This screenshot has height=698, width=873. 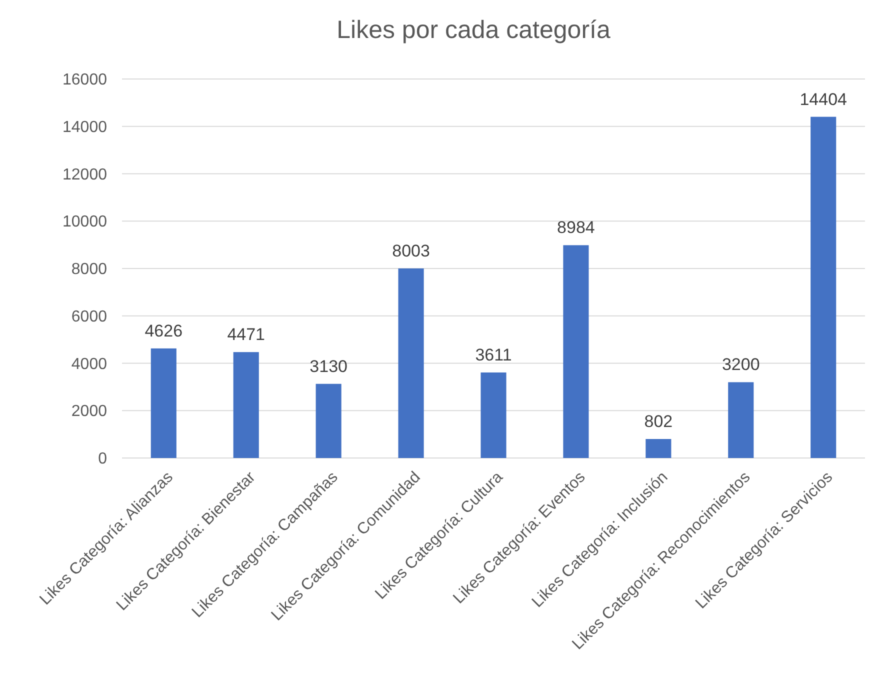 What do you see at coordinates (493, 354) in the screenshot?
I see `data-label: 3611` at bounding box center [493, 354].